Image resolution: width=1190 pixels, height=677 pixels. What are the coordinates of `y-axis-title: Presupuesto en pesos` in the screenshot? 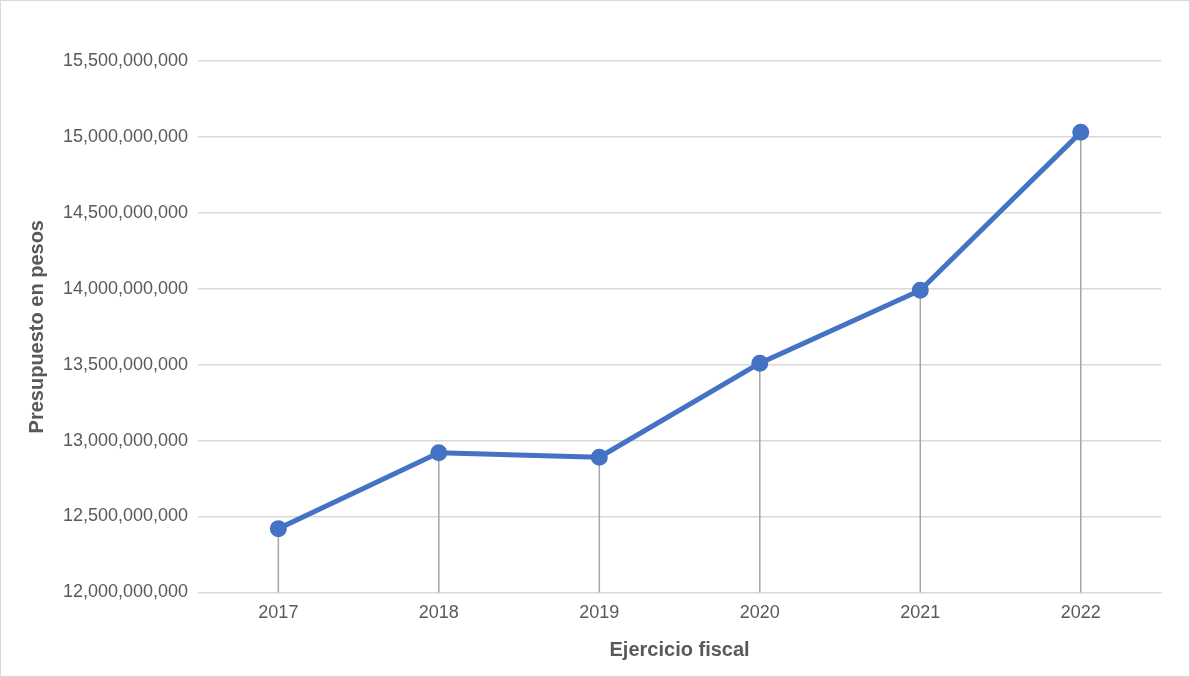 It's located at (35, 327).